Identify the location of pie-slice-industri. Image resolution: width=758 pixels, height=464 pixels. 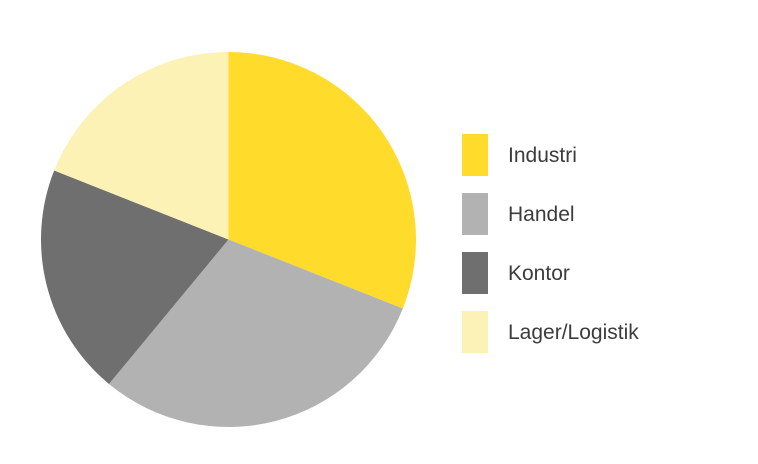
(322, 180).